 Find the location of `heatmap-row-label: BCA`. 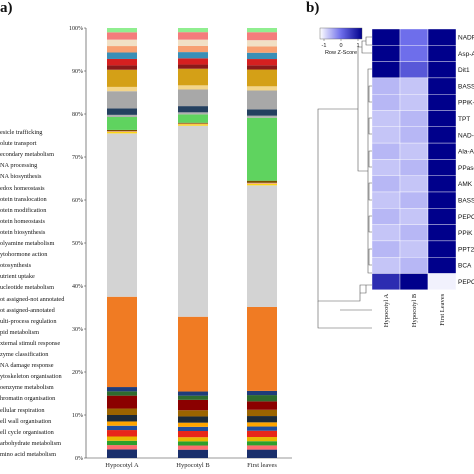

heatmap-row-label: BCA is located at coordinates (465, 266).